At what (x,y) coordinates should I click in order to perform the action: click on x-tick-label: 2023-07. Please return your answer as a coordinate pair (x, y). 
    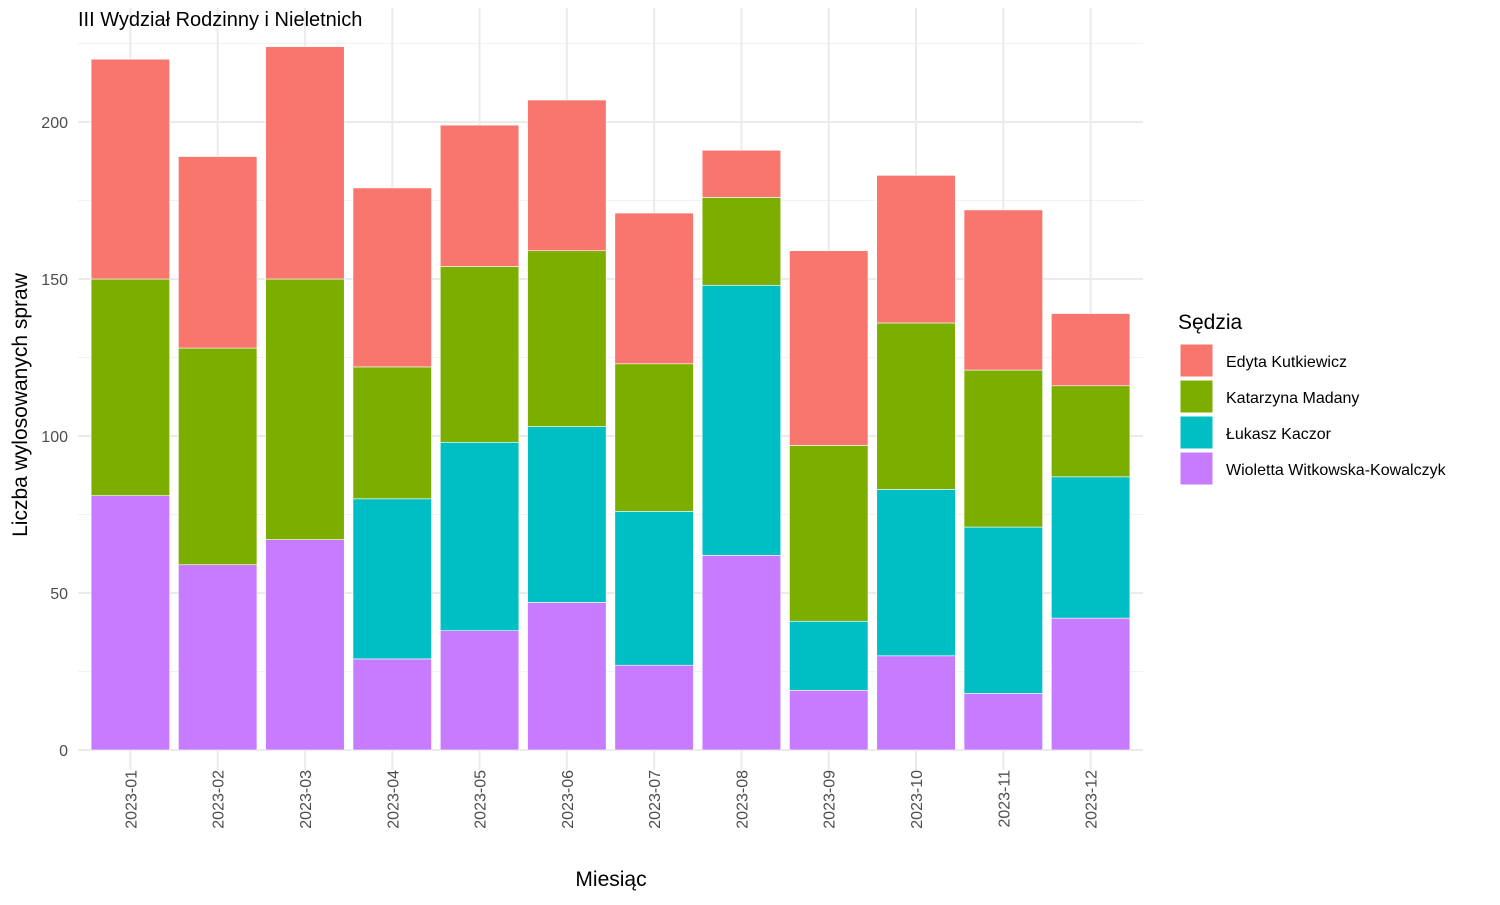
    Looking at the image, I should click on (655, 799).